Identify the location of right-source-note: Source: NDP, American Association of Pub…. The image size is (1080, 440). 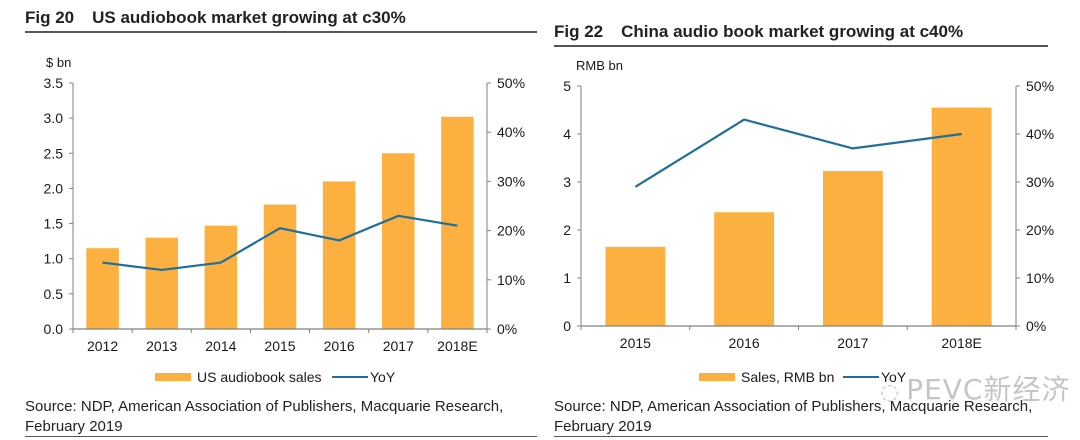
(793, 417).